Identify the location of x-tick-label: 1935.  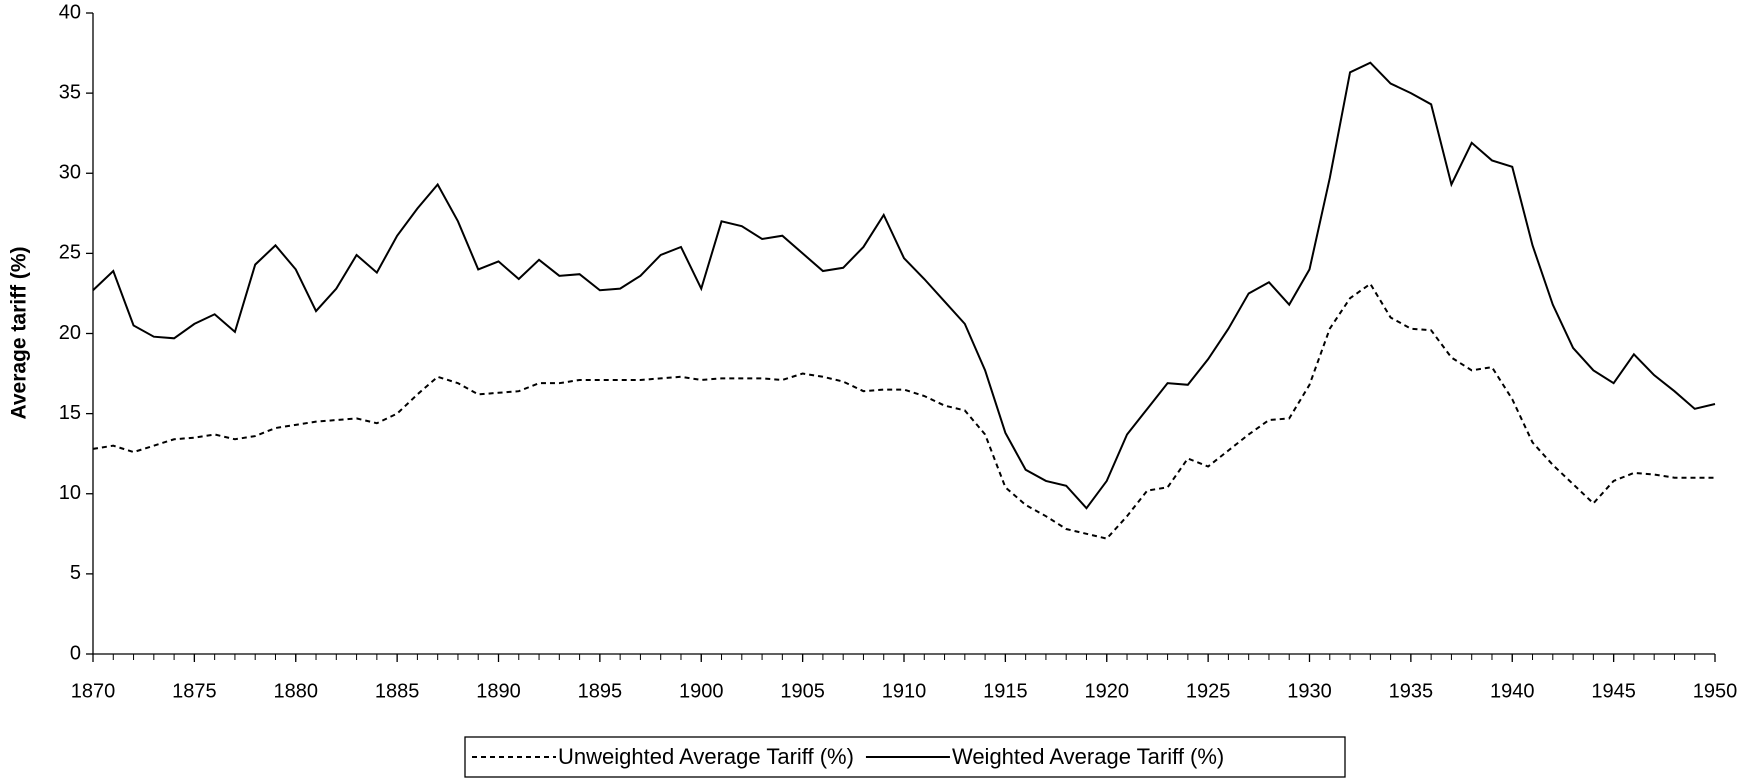
(1411, 691).